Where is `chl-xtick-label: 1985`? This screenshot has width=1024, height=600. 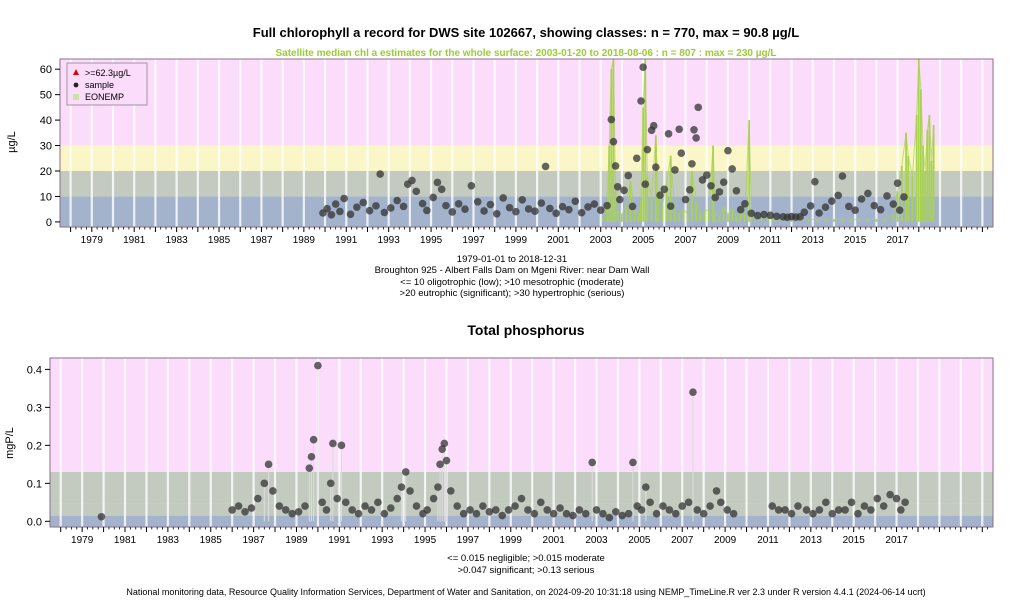
chl-xtick-label: 1985 is located at coordinates (219, 240).